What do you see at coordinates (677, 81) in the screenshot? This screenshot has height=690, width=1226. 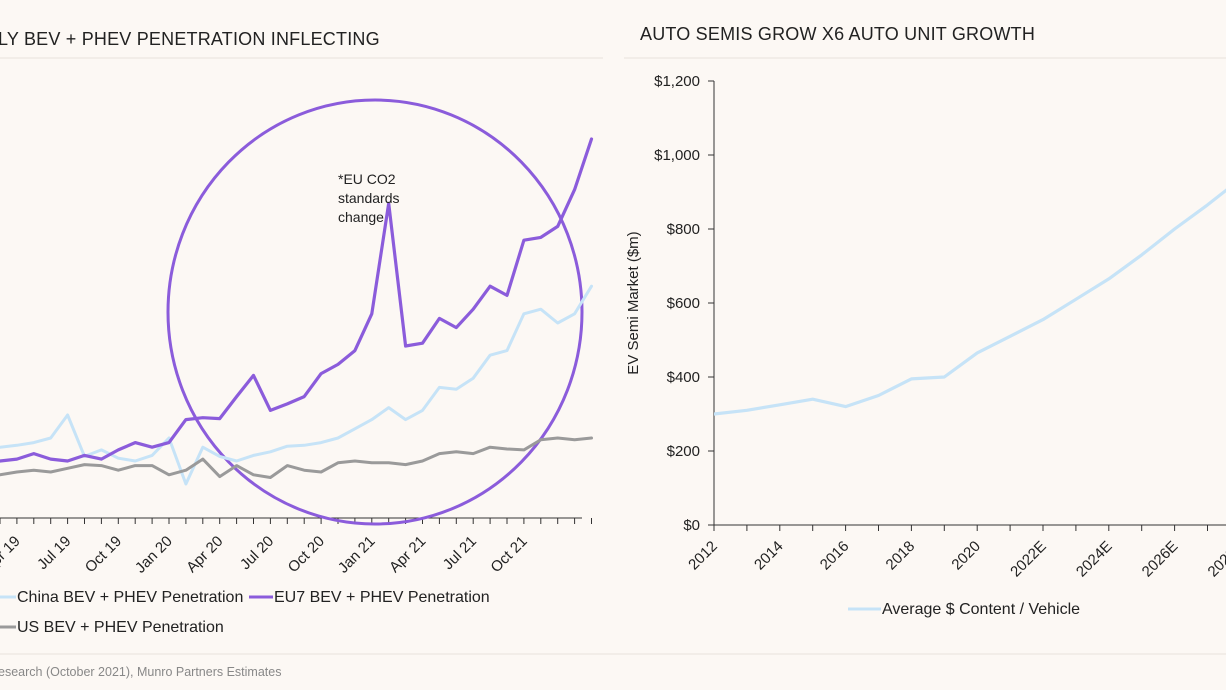 I see `right-y-tick-label-1200: $1,200` at bounding box center [677, 81].